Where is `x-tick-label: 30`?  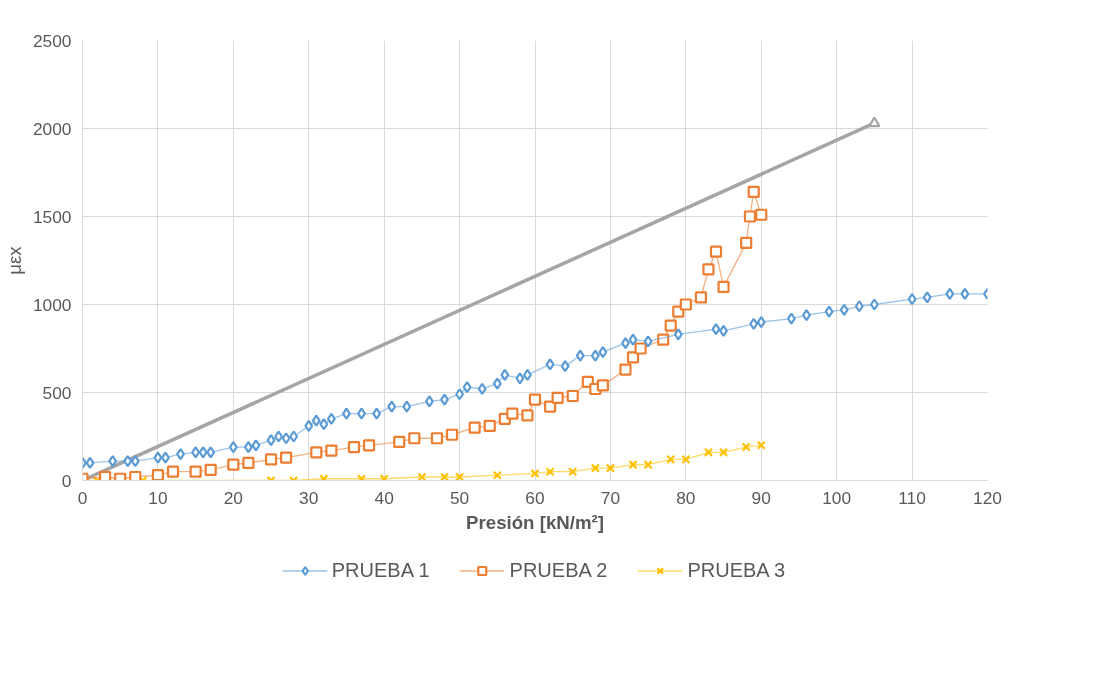
x-tick-label: 30 is located at coordinates (309, 497).